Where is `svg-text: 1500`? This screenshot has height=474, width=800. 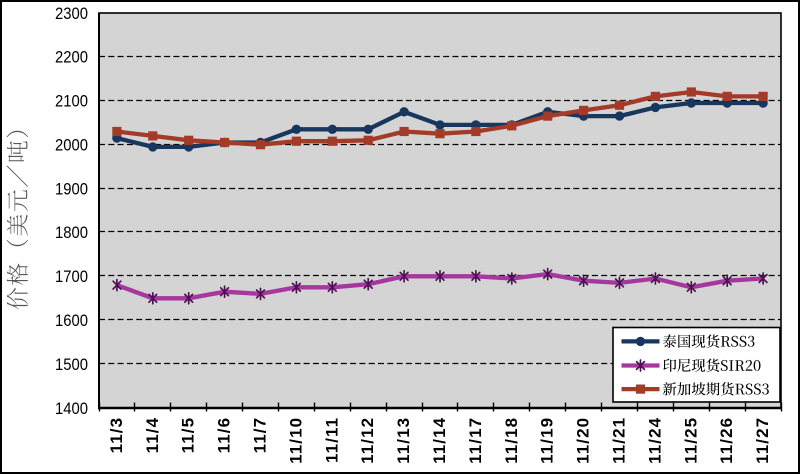 svg-text: 1500 is located at coordinates (71, 365).